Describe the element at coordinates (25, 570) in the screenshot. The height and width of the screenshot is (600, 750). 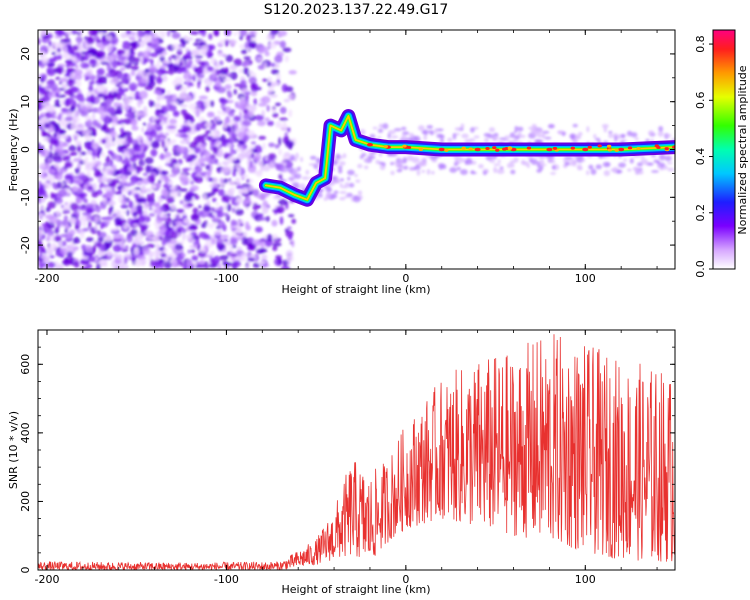
I see `snr-y-tick-label: 0` at that location.